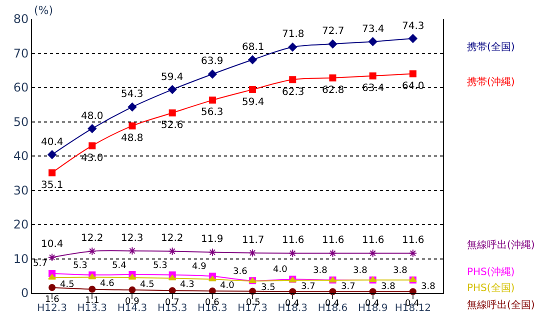 Image resolution: width=553 pixels, height=327 pixels. What do you see at coordinates (240, 272) in the screenshot?
I see `data-label: 3.6` at bounding box center [240, 272].